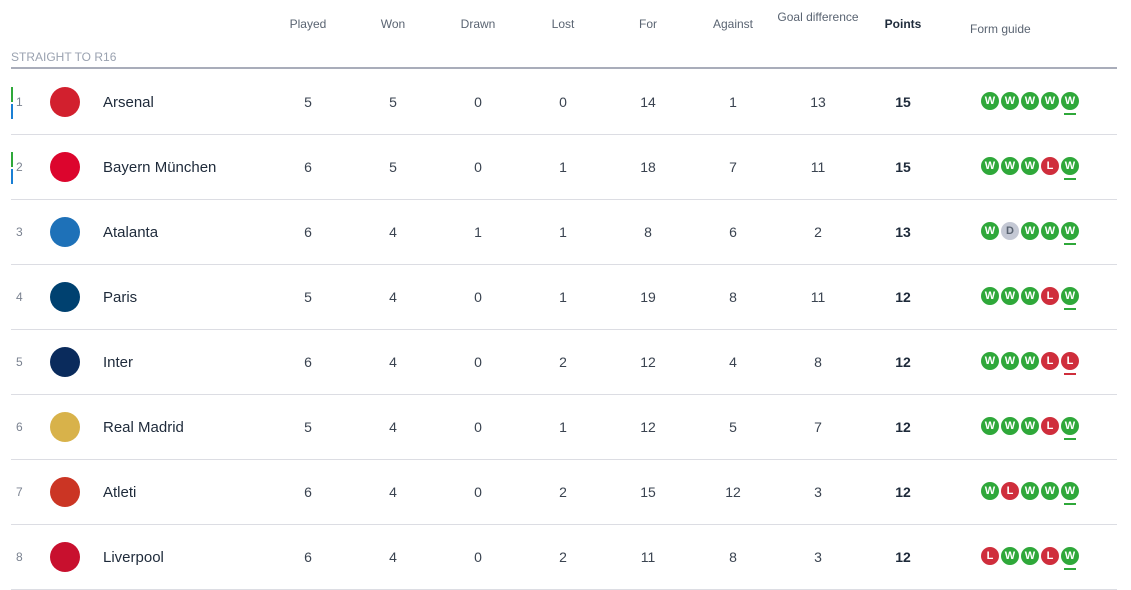 The image size is (1131, 590). What do you see at coordinates (65, 427) in the screenshot?
I see `real-madrid-crest-icon` at bounding box center [65, 427].